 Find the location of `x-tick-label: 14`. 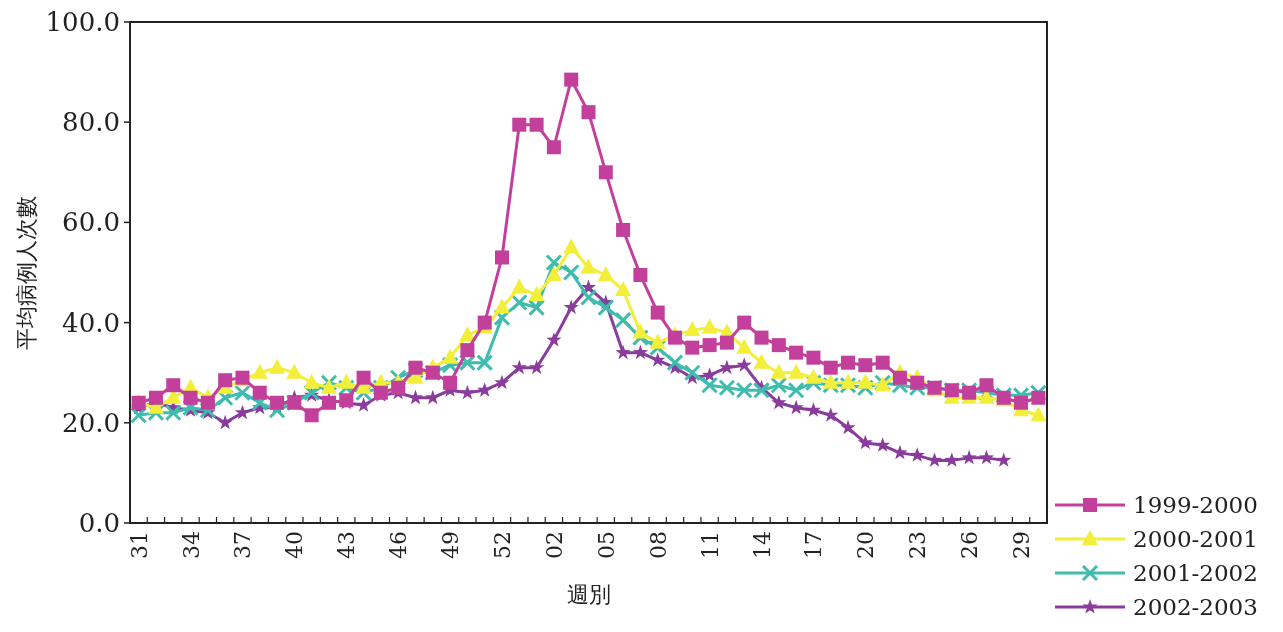

x-tick-label: 14 is located at coordinates (762, 545).